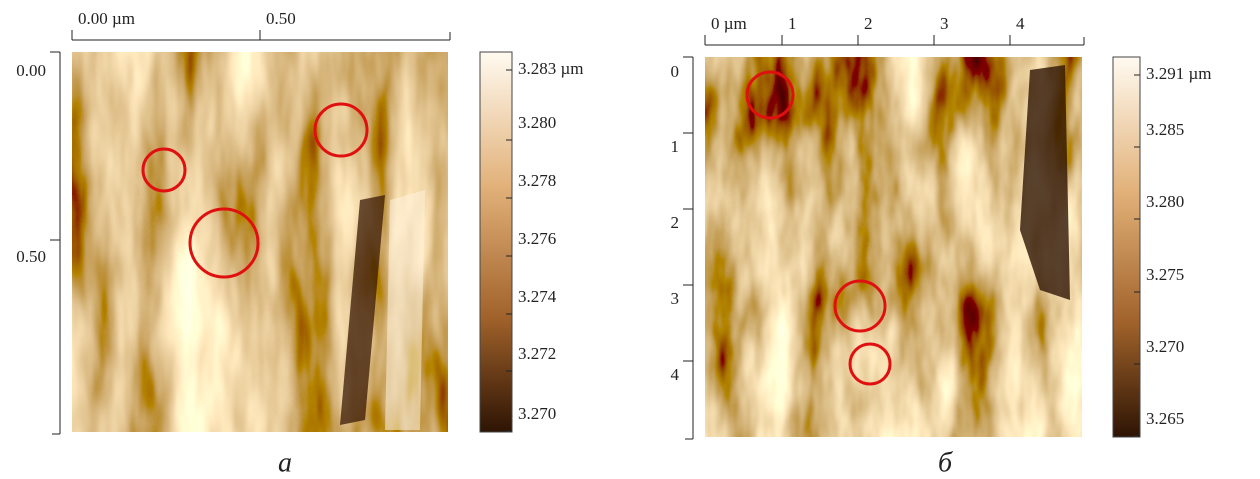  I want to click on x-tick-label: 2, so click(868, 23).